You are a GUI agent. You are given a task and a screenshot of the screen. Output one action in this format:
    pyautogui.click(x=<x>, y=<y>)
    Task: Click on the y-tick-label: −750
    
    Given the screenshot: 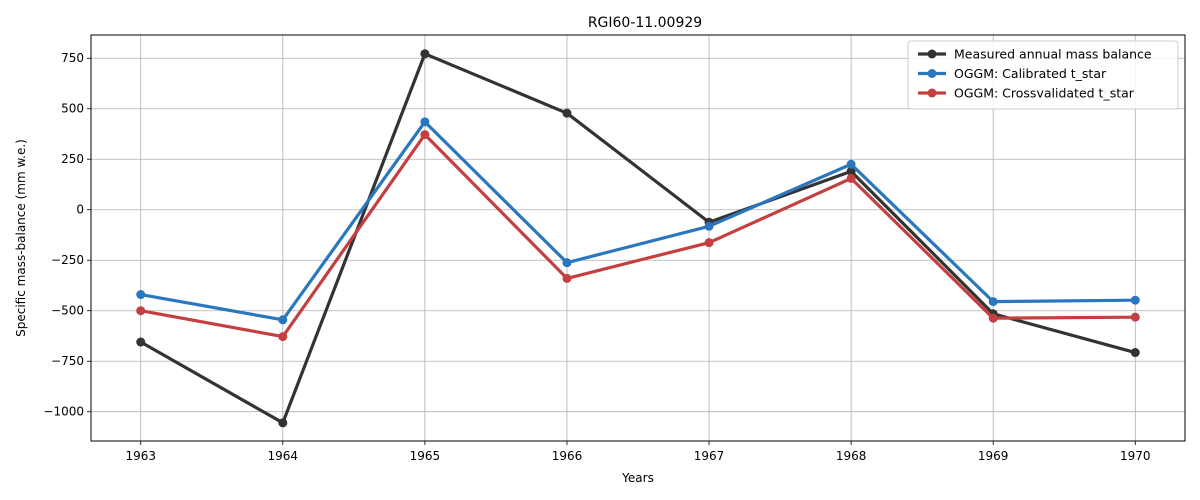 What is the action you would take?
    pyautogui.click(x=67, y=361)
    